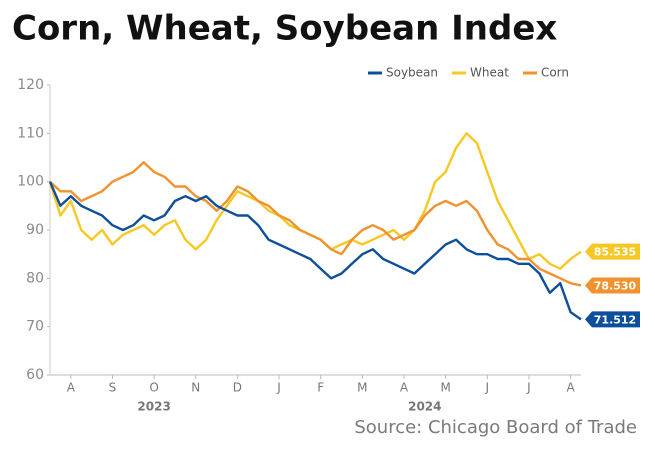 The image size is (655, 454). Describe the element at coordinates (35, 278) in the screenshot. I see `y-tick-label: 80` at that location.